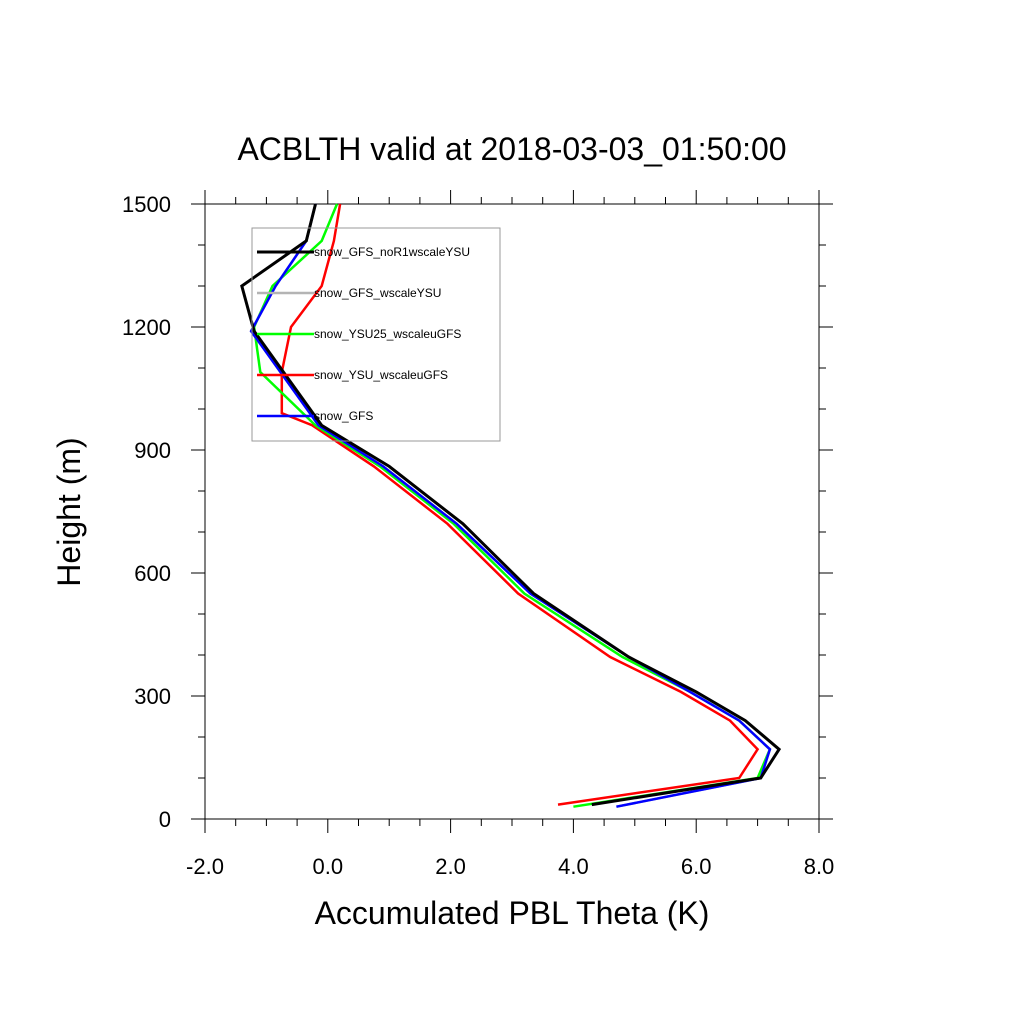 This screenshot has width=1024, height=1024. Describe the element at coordinates (511, 149) in the screenshot. I see `chart-title: ACBLTH valid at 2018-03-03_01:50:00` at that location.